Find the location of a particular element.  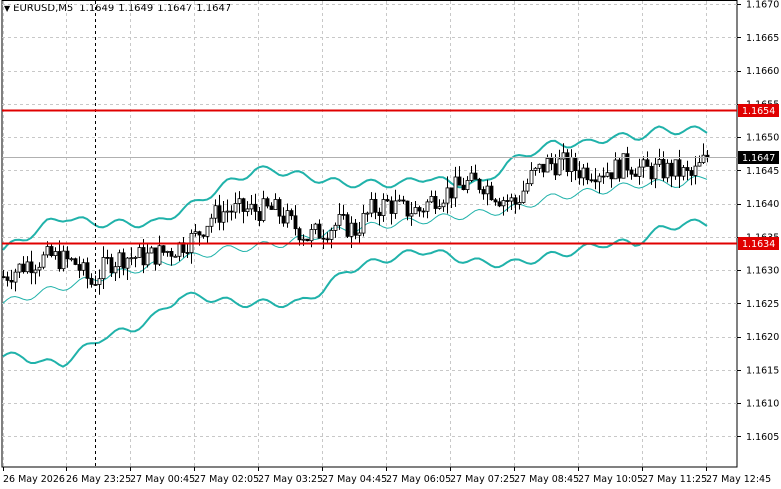

current-price-label: 1.1647 is located at coordinates (758, 158).